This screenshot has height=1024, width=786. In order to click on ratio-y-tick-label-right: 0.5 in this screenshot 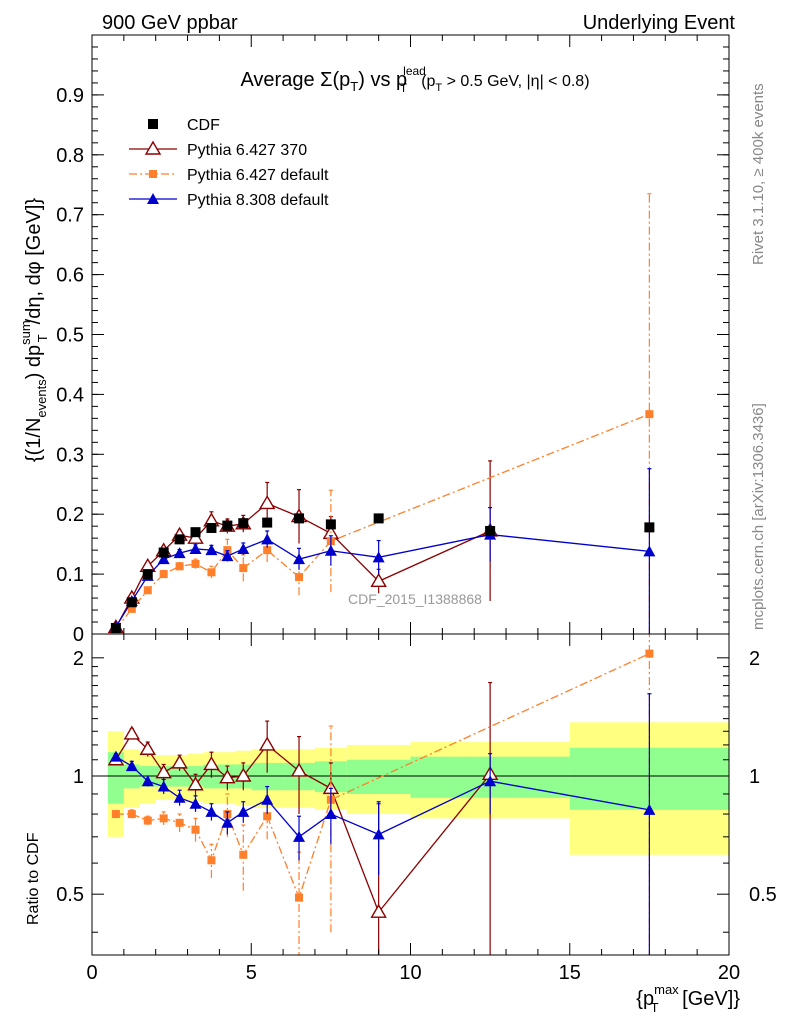, I will do `click(763, 895)`.